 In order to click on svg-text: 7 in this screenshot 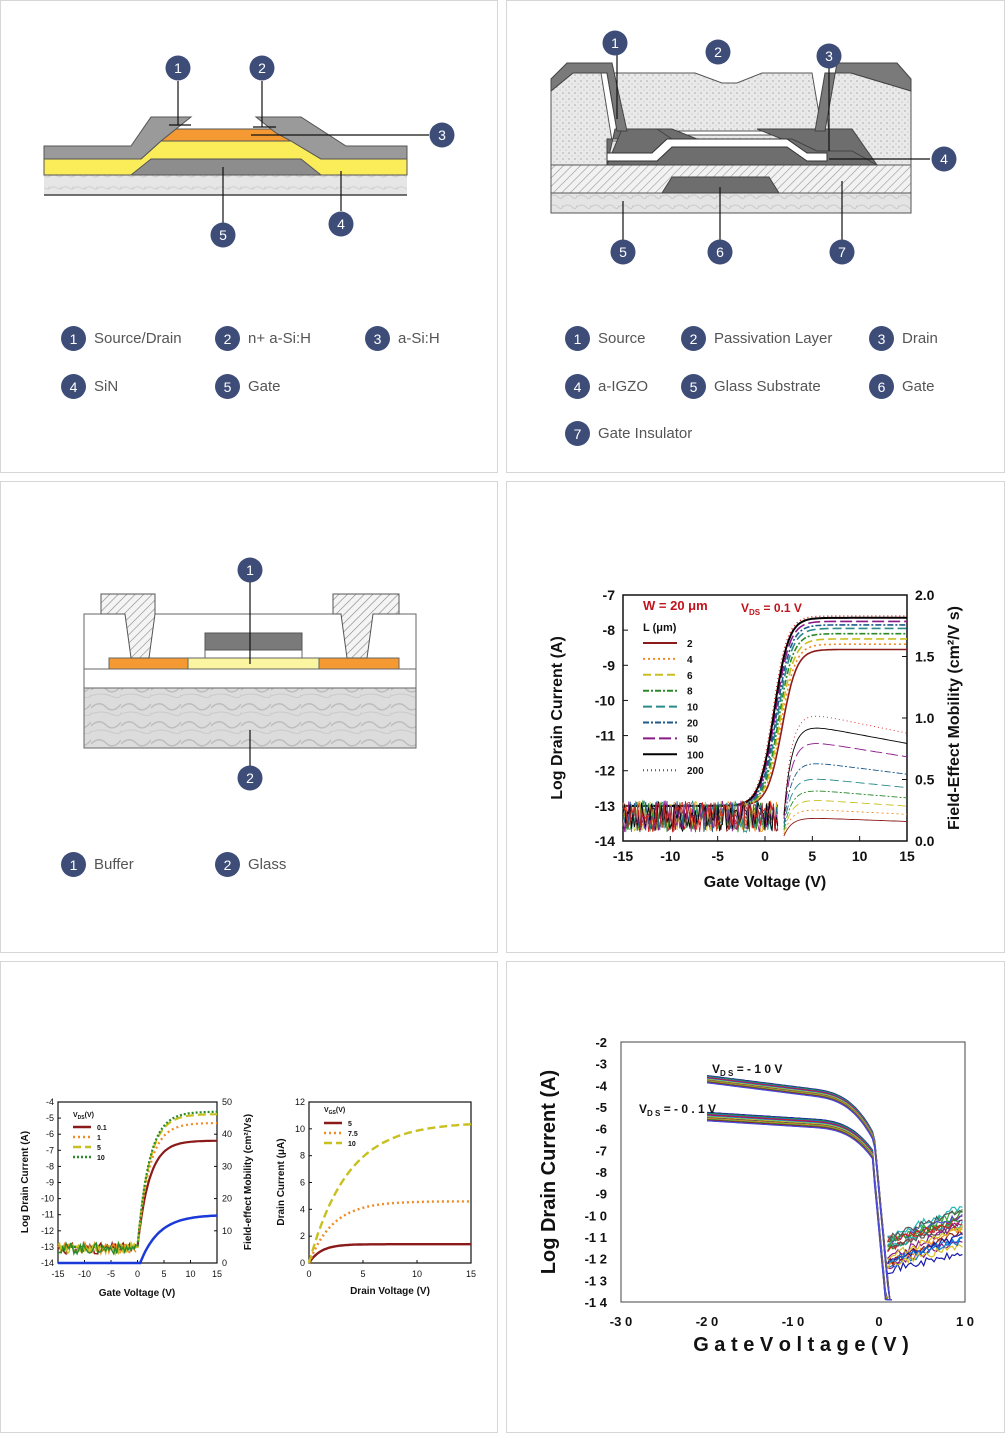, I will do `click(842, 252)`.